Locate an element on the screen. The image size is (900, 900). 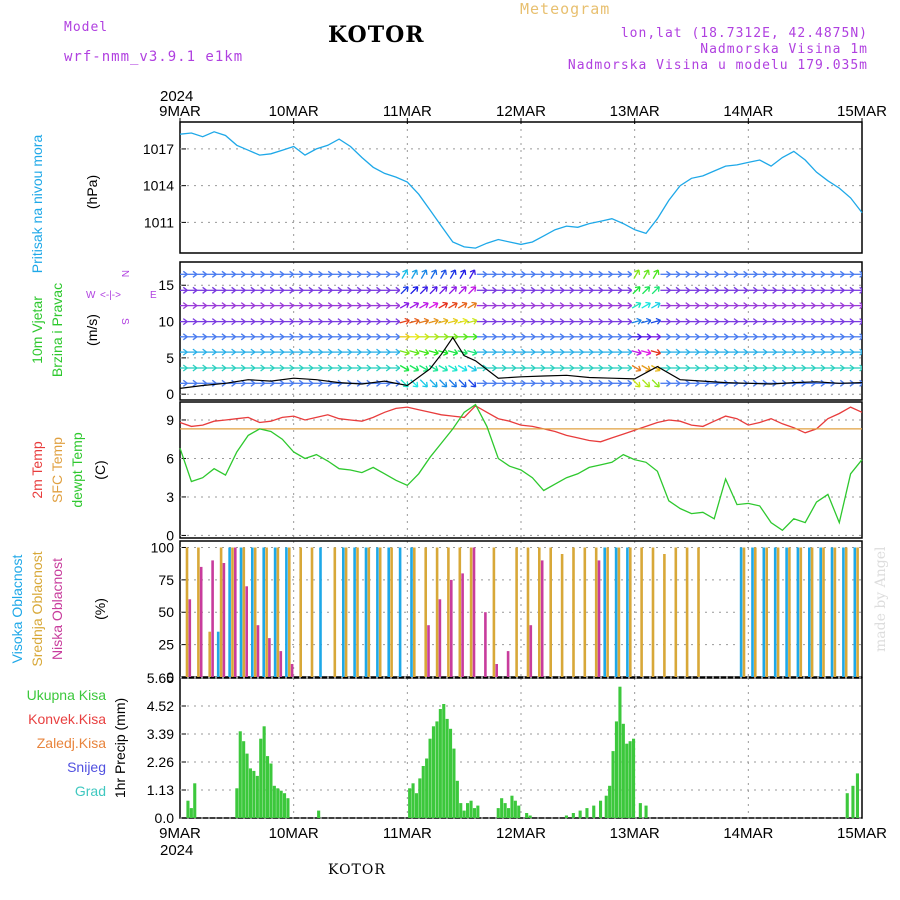
high-cloud-axis-title: Visoka Oblacnost is located at coordinates (17, 609).